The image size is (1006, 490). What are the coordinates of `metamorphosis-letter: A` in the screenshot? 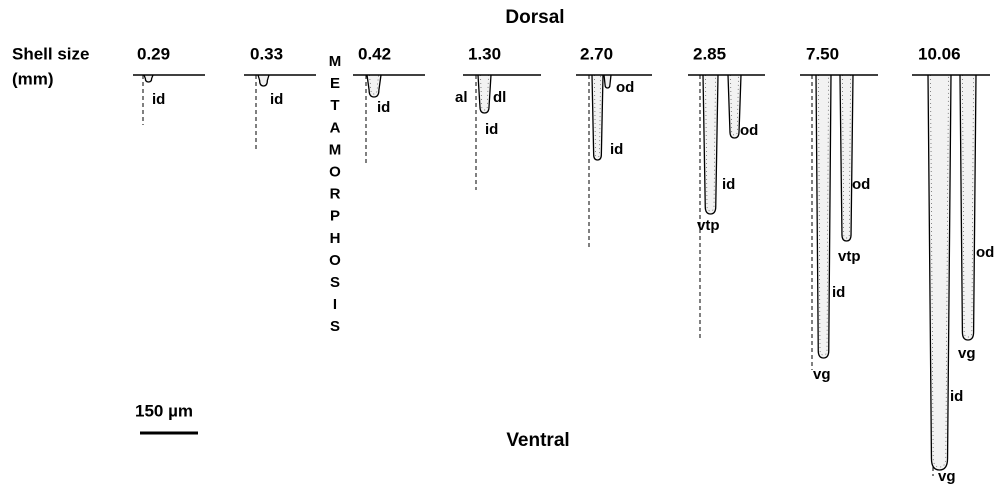 It's located at (335, 127).